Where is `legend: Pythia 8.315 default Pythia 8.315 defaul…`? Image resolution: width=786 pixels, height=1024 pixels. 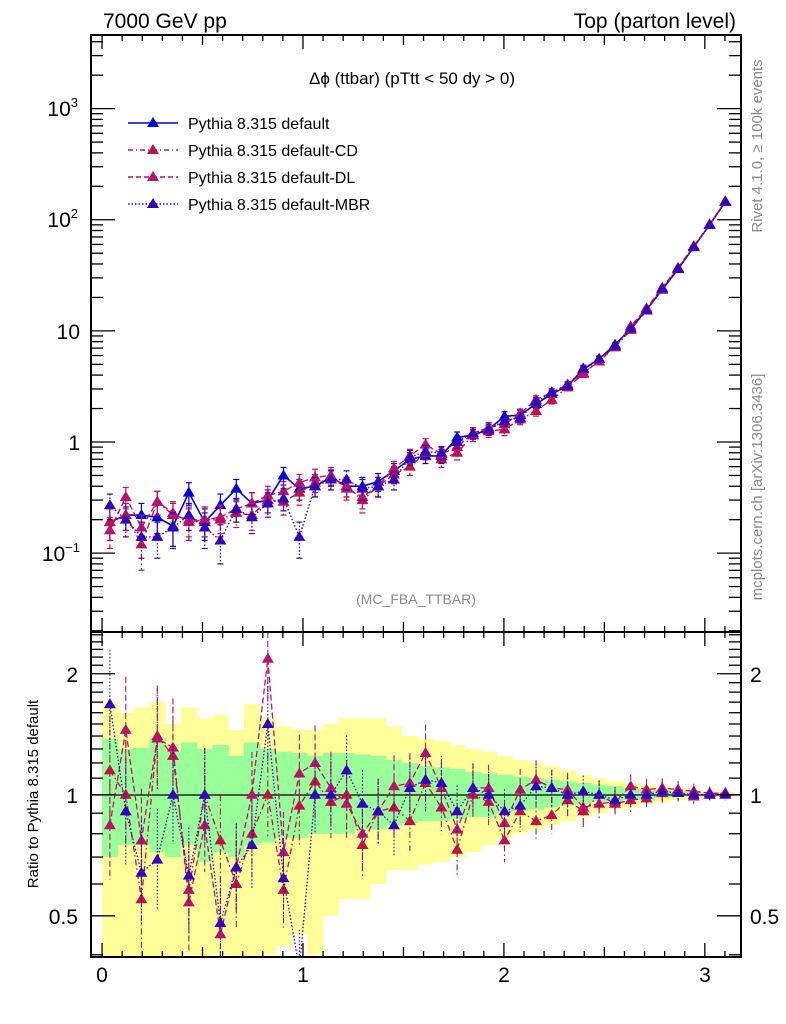
legend: Pythia 8.315 default Pythia 8.315 defaul… is located at coordinates (249, 165).